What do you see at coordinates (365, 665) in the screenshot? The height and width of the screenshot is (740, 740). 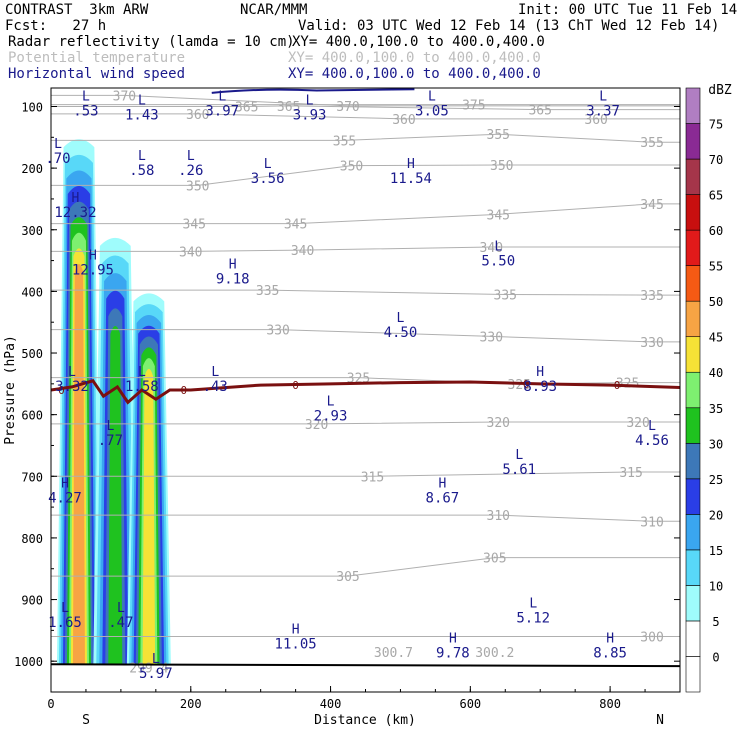 I see `ground-line` at bounding box center [365, 665].